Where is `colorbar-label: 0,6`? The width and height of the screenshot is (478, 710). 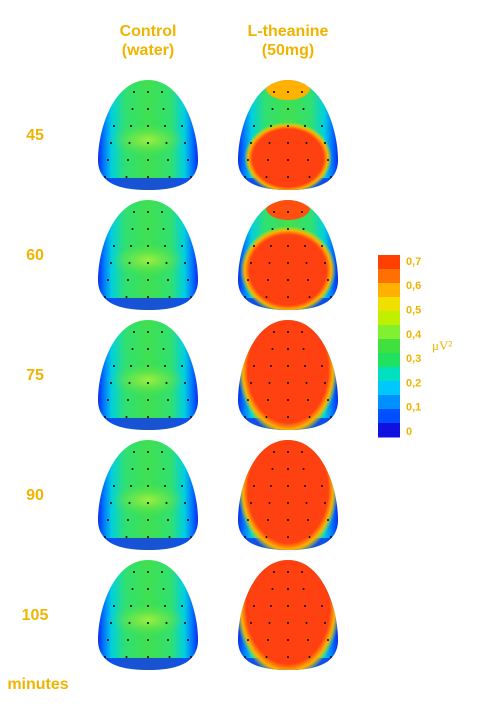 colorbar-label: 0,6 is located at coordinates (413, 286).